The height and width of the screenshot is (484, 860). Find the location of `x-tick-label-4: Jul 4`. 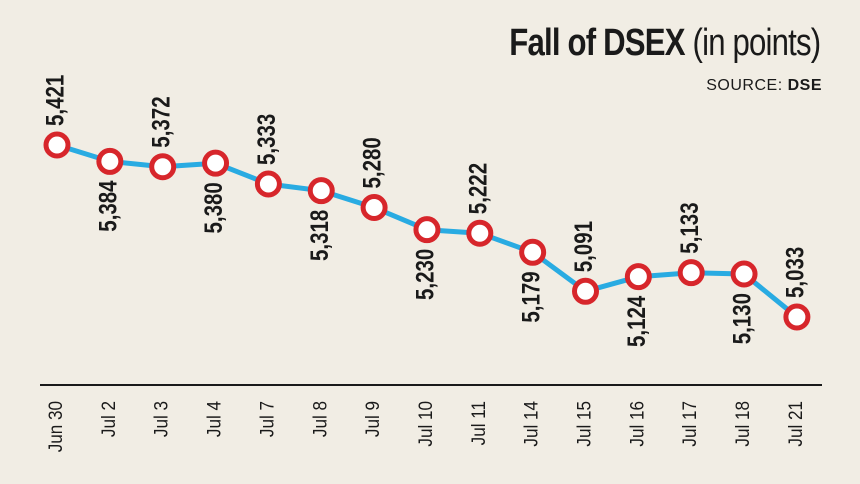

x-tick-label-4: Jul 4 is located at coordinates (214, 419).